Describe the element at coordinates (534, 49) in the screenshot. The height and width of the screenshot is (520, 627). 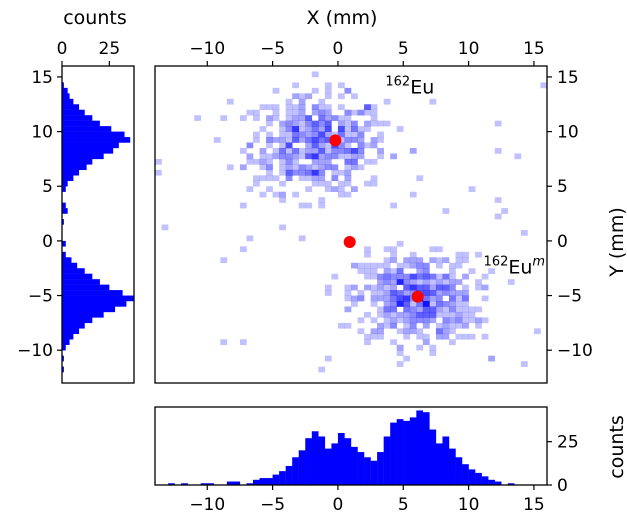
I see `x-tick-label: 15` at that location.